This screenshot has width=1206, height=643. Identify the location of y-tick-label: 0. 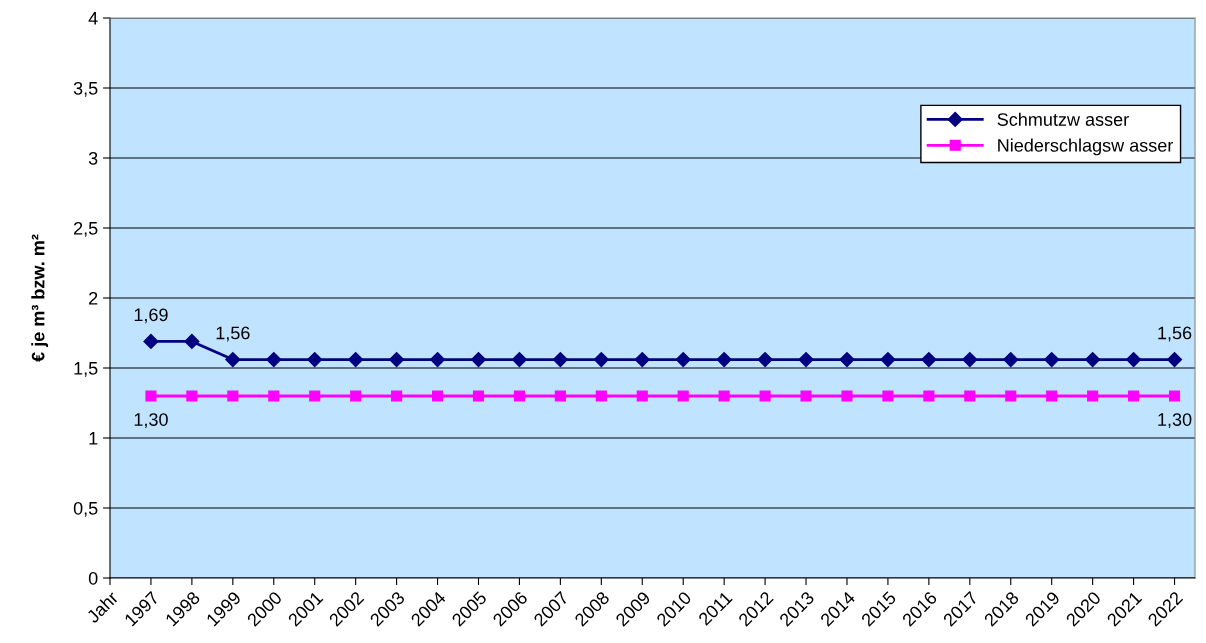
(93, 578).